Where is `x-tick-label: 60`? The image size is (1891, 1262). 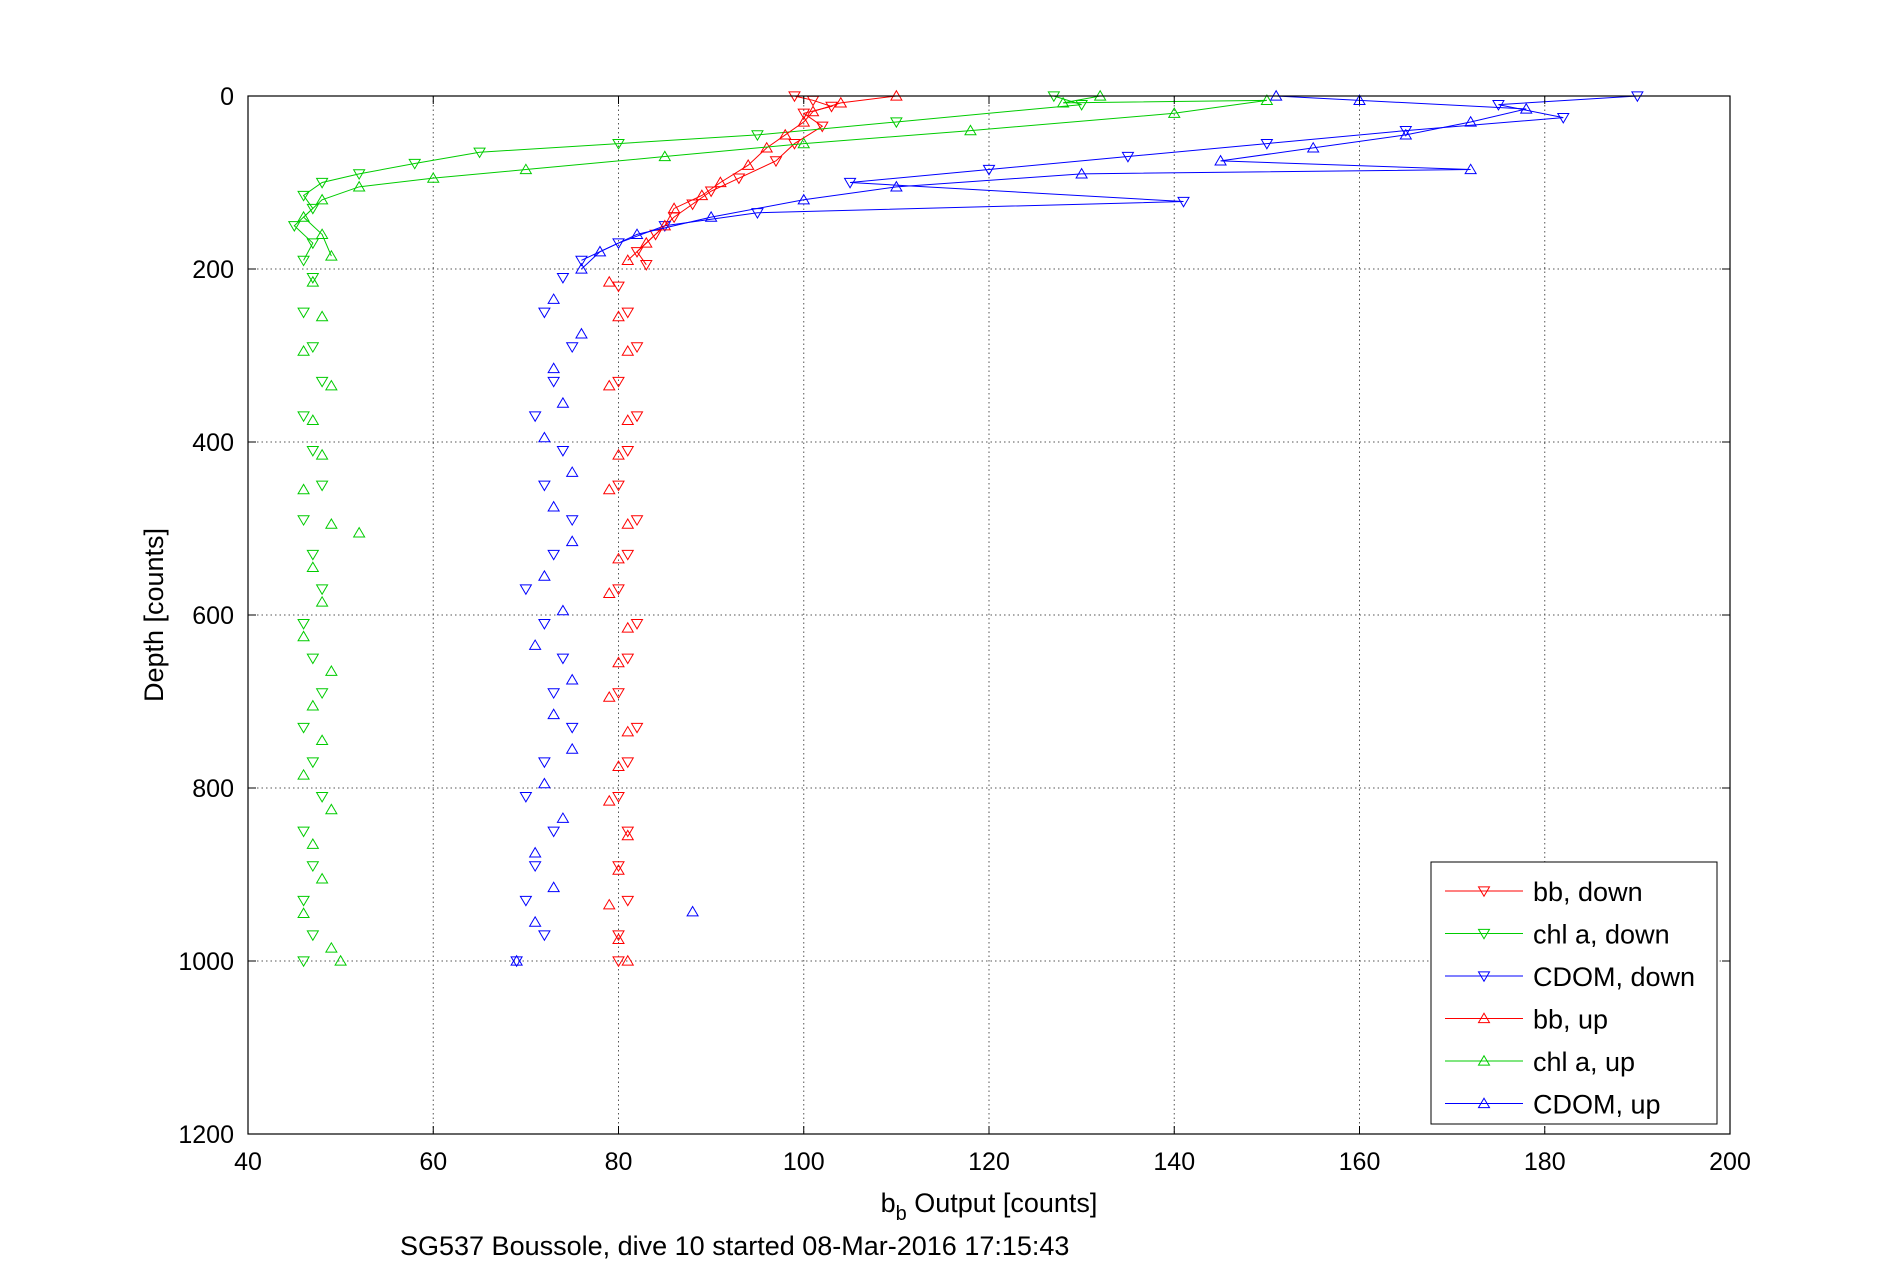 x-tick-label: 60 is located at coordinates (433, 1162).